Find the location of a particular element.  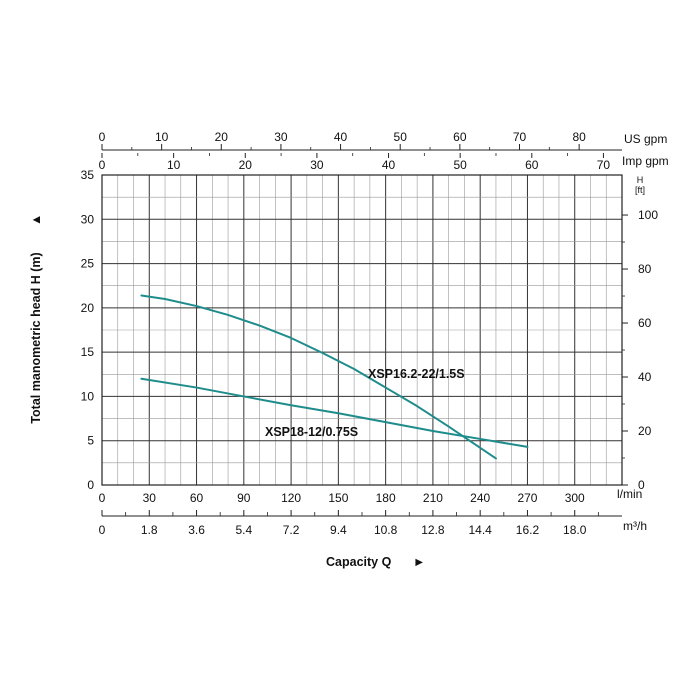

x-tick-label-lmin: 120 is located at coordinates (291, 498).